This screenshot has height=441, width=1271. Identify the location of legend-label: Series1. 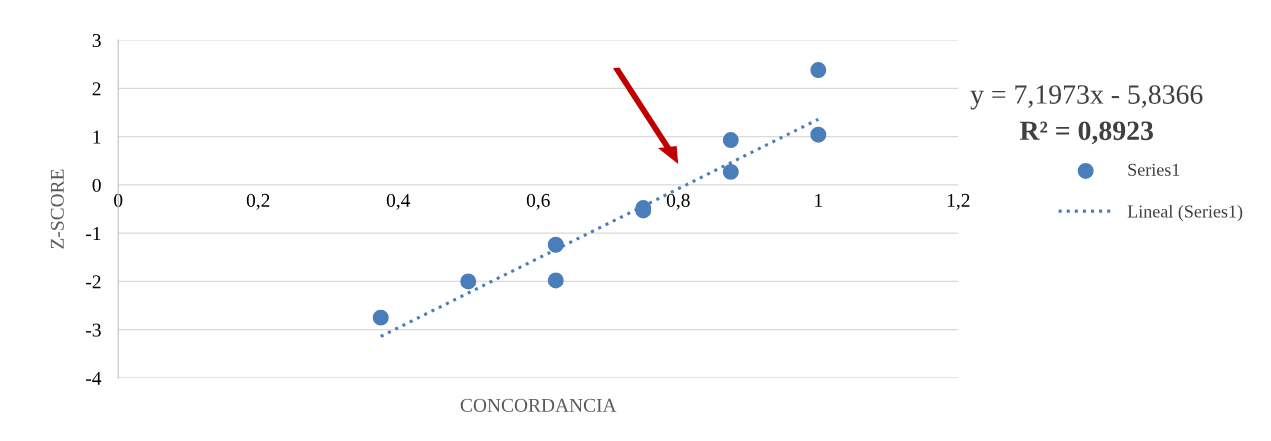
(1154, 169).